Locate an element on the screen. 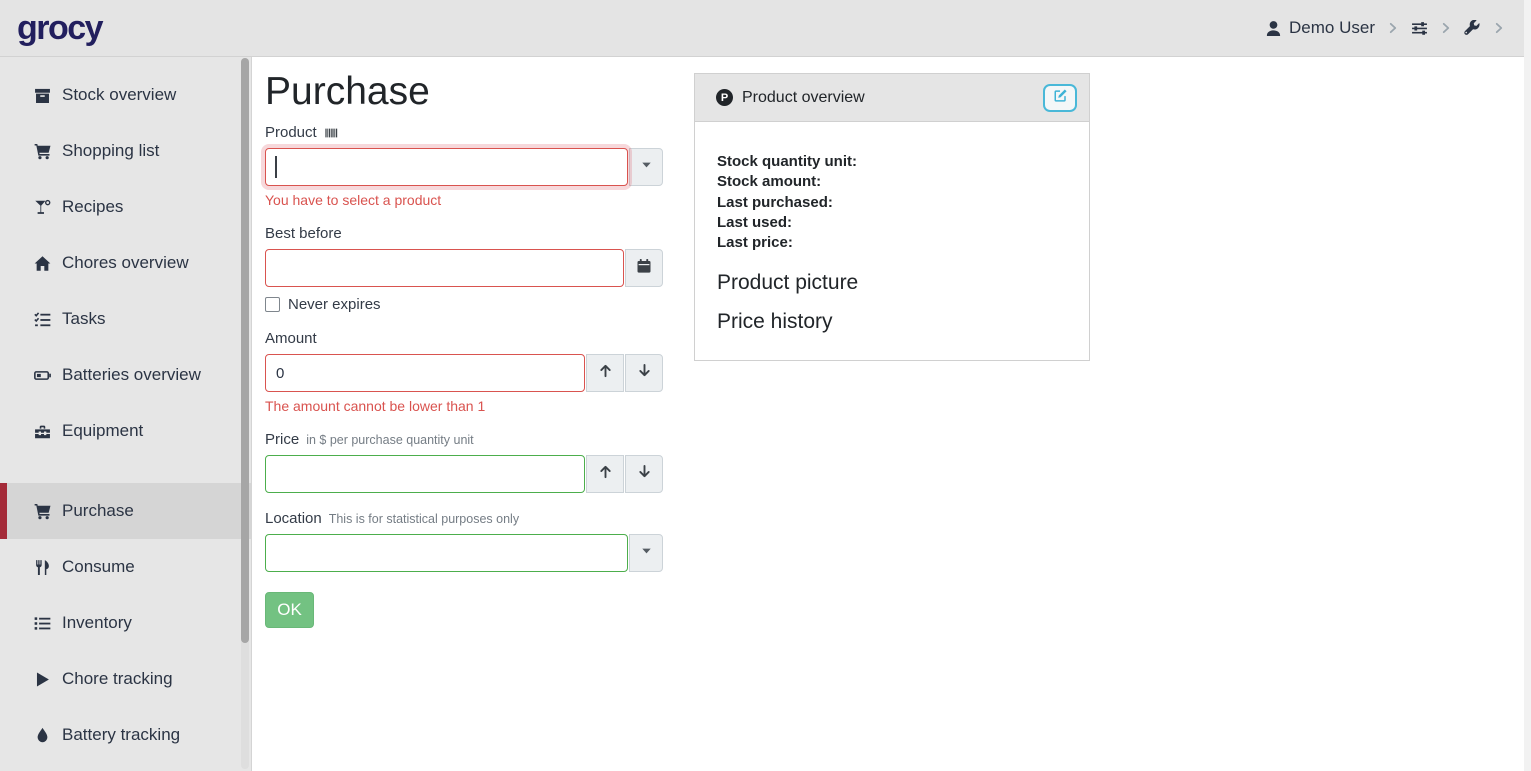 The image size is (1531, 771). product-picture-heading: Product picture is located at coordinates (788, 283).